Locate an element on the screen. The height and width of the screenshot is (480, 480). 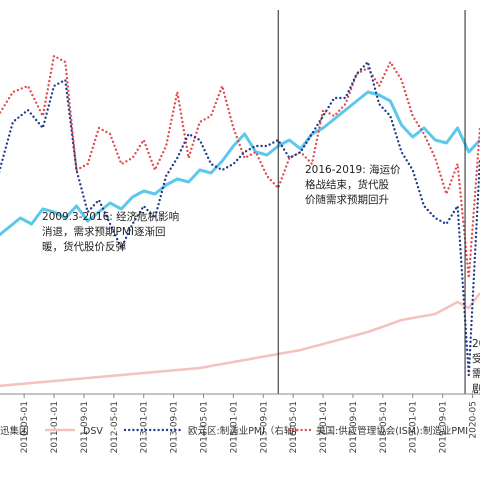
annotation-0-line-1: 消退，需求预期PMI逐渐回 is located at coordinates (104, 231).